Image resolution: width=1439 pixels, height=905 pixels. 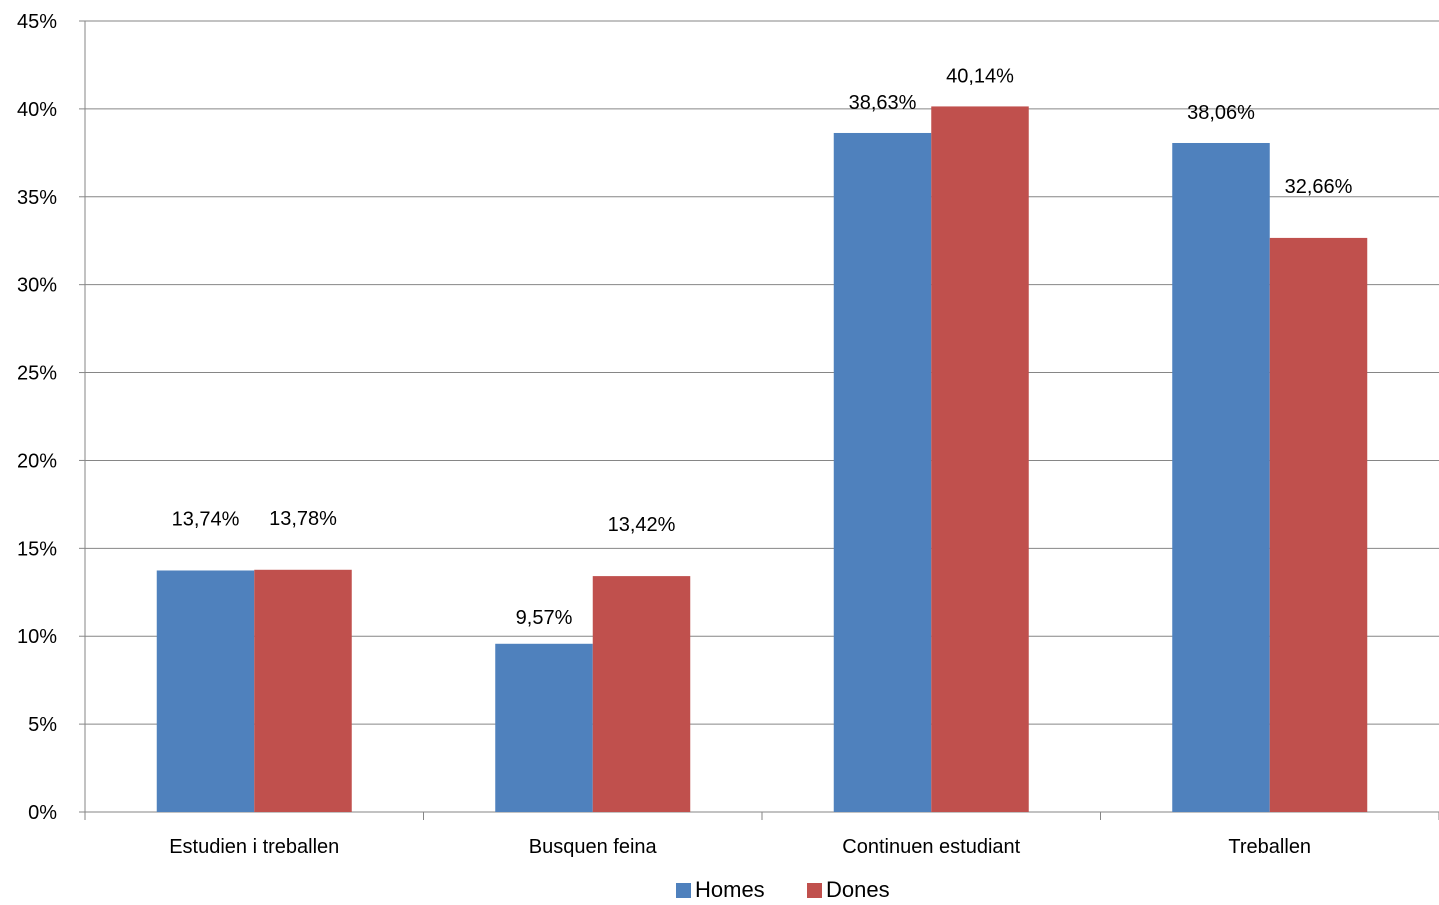 What do you see at coordinates (683, 890) in the screenshot?
I see `legend-swatch-homes` at bounding box center [683, 890].